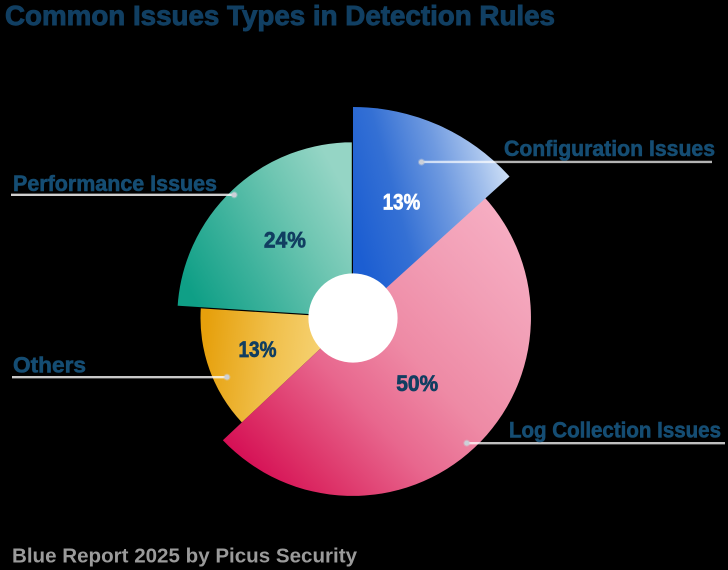  Describe the element at coordinates (417, 383) in the screenshot. I see `svg-text: 50%` at that location.